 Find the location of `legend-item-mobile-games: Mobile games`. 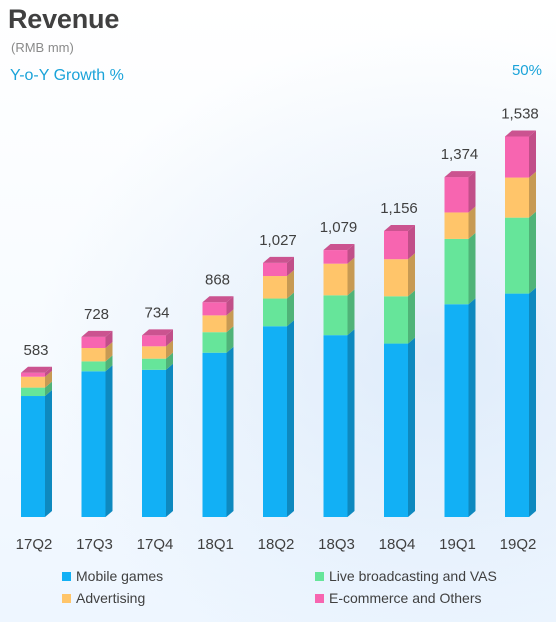

legend-item-mobile-games: Mobile games is located at coordinates (112, 576).